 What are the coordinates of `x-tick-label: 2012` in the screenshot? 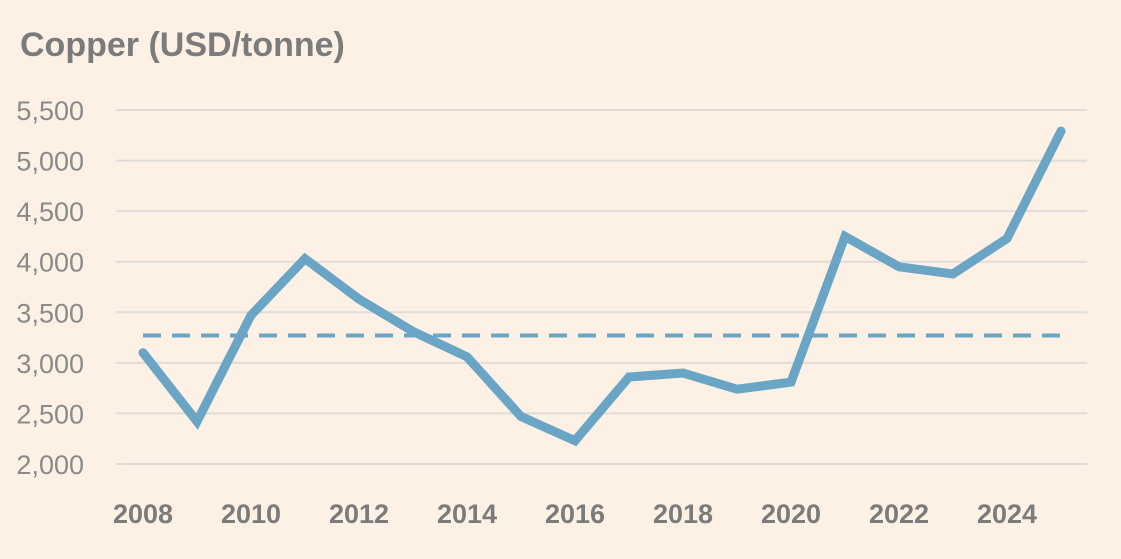 It's located at (359, 514).